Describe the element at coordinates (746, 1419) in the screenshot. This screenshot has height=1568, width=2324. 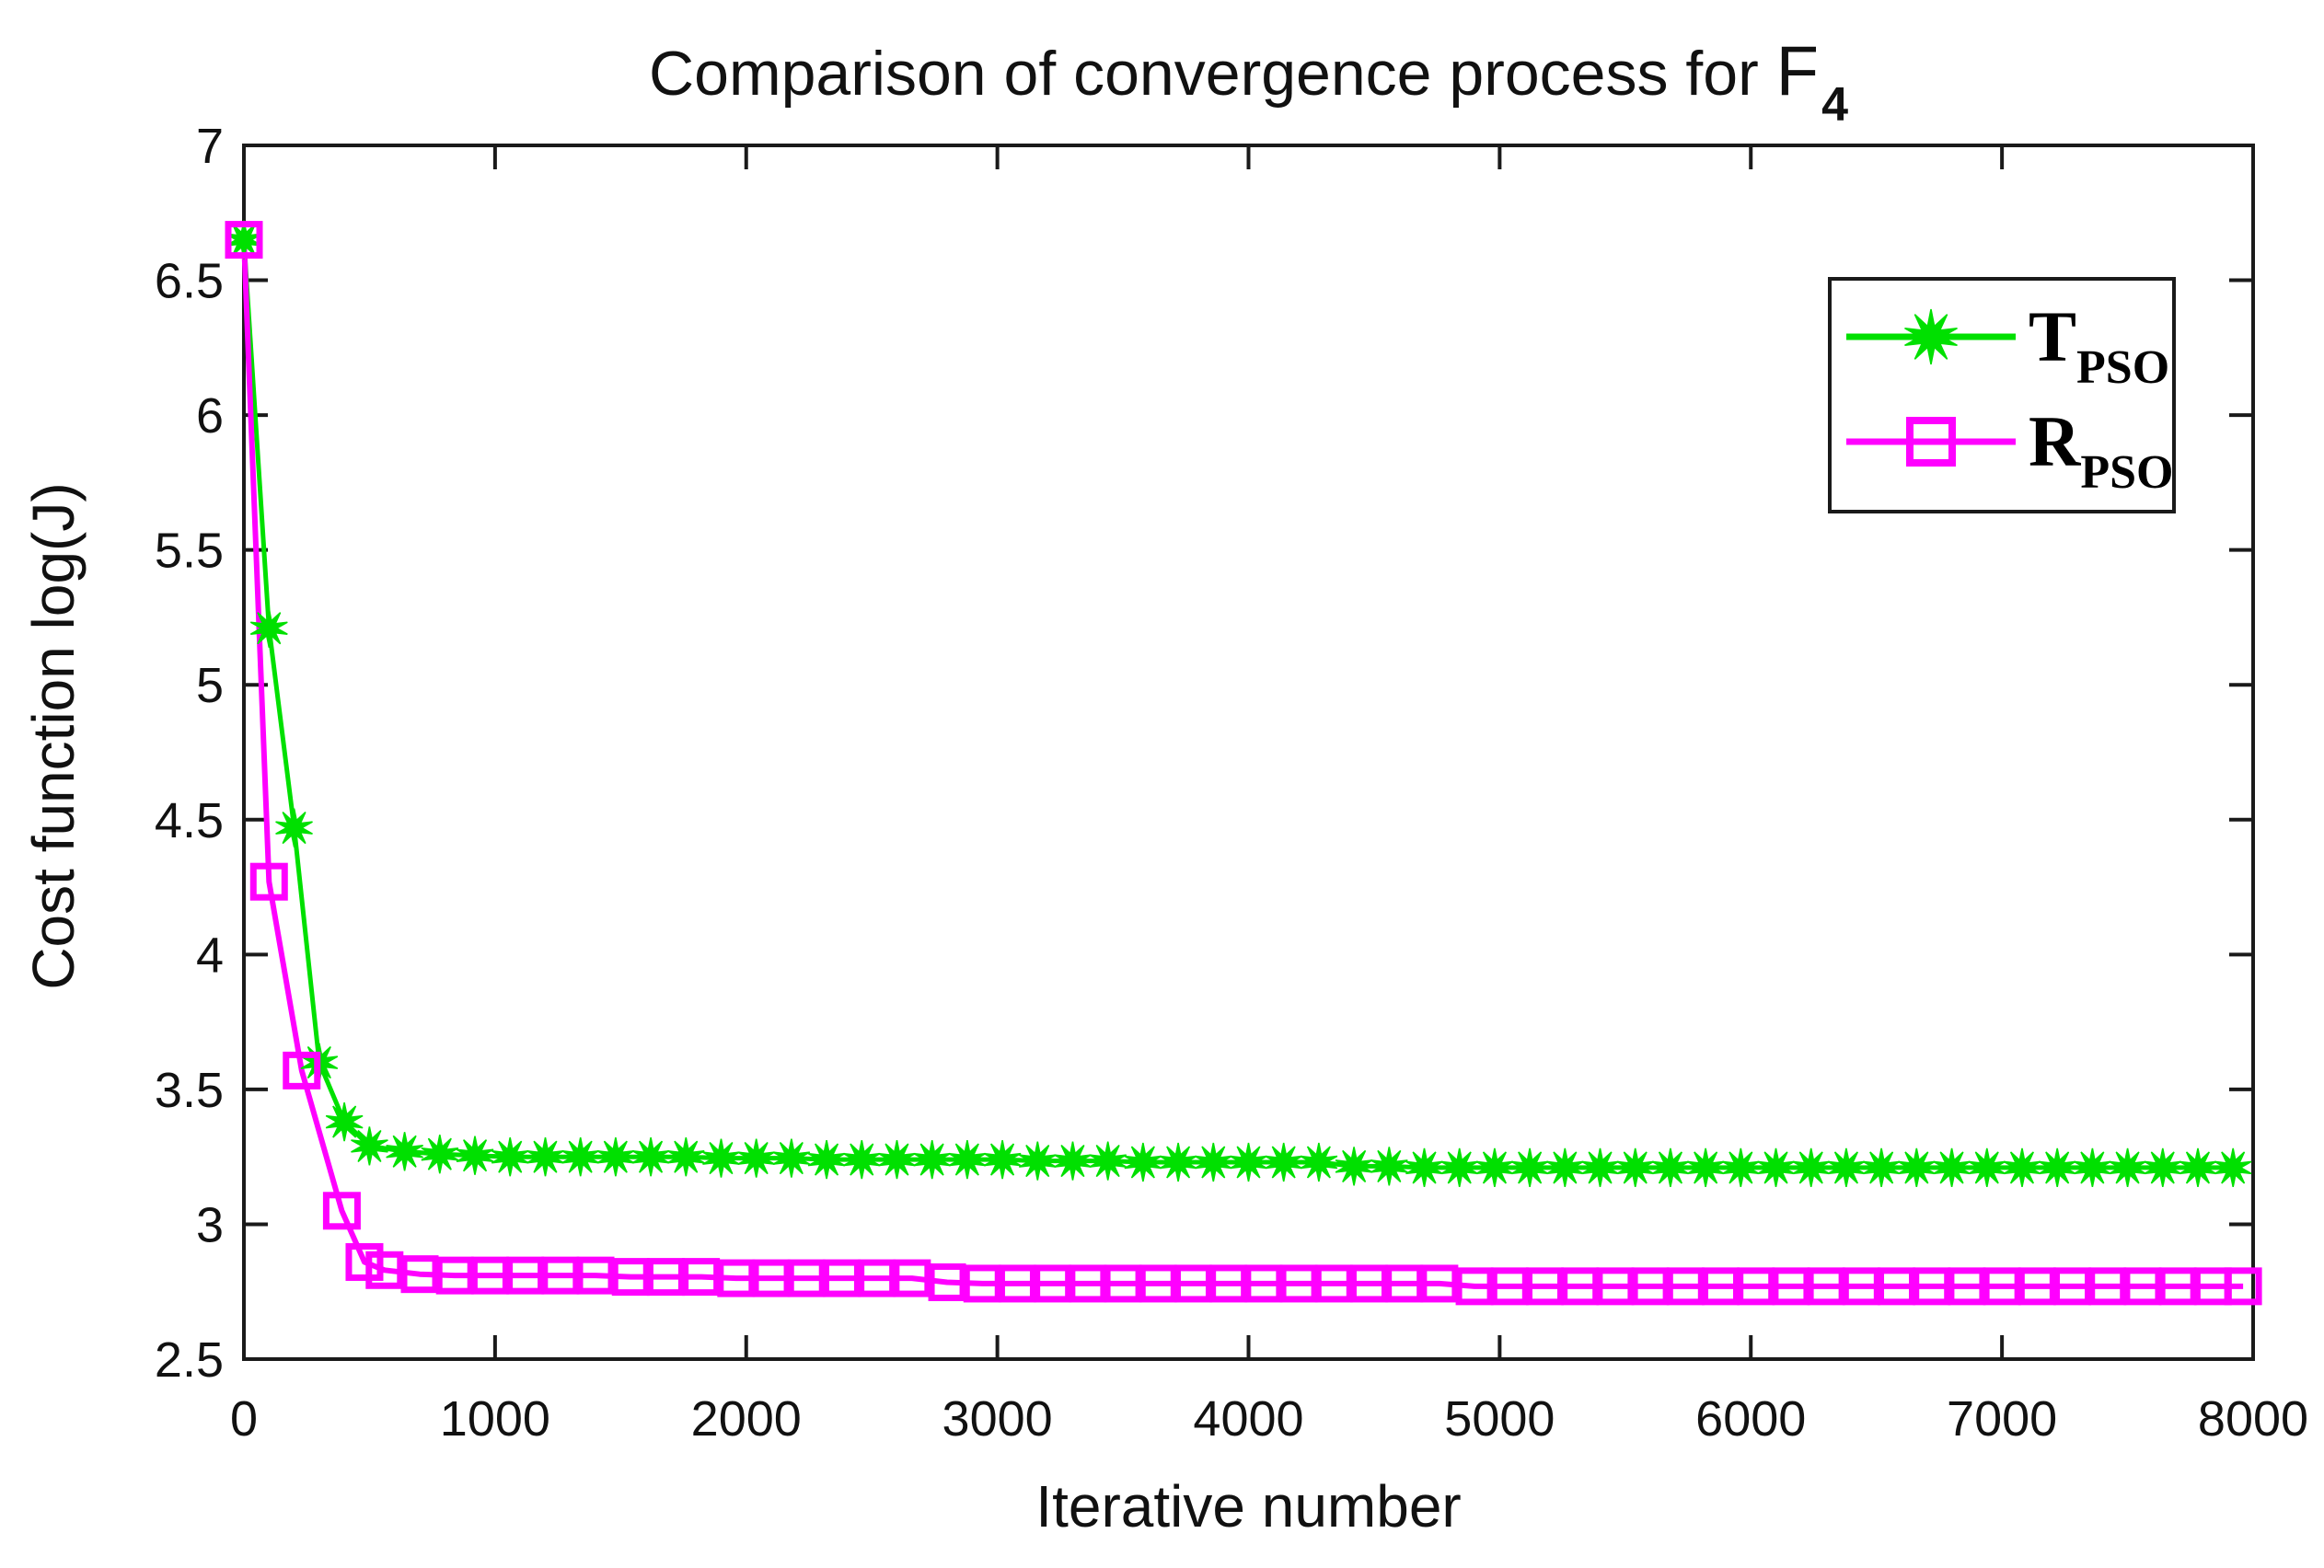
I see `x-tick-label: 2000` at that location.